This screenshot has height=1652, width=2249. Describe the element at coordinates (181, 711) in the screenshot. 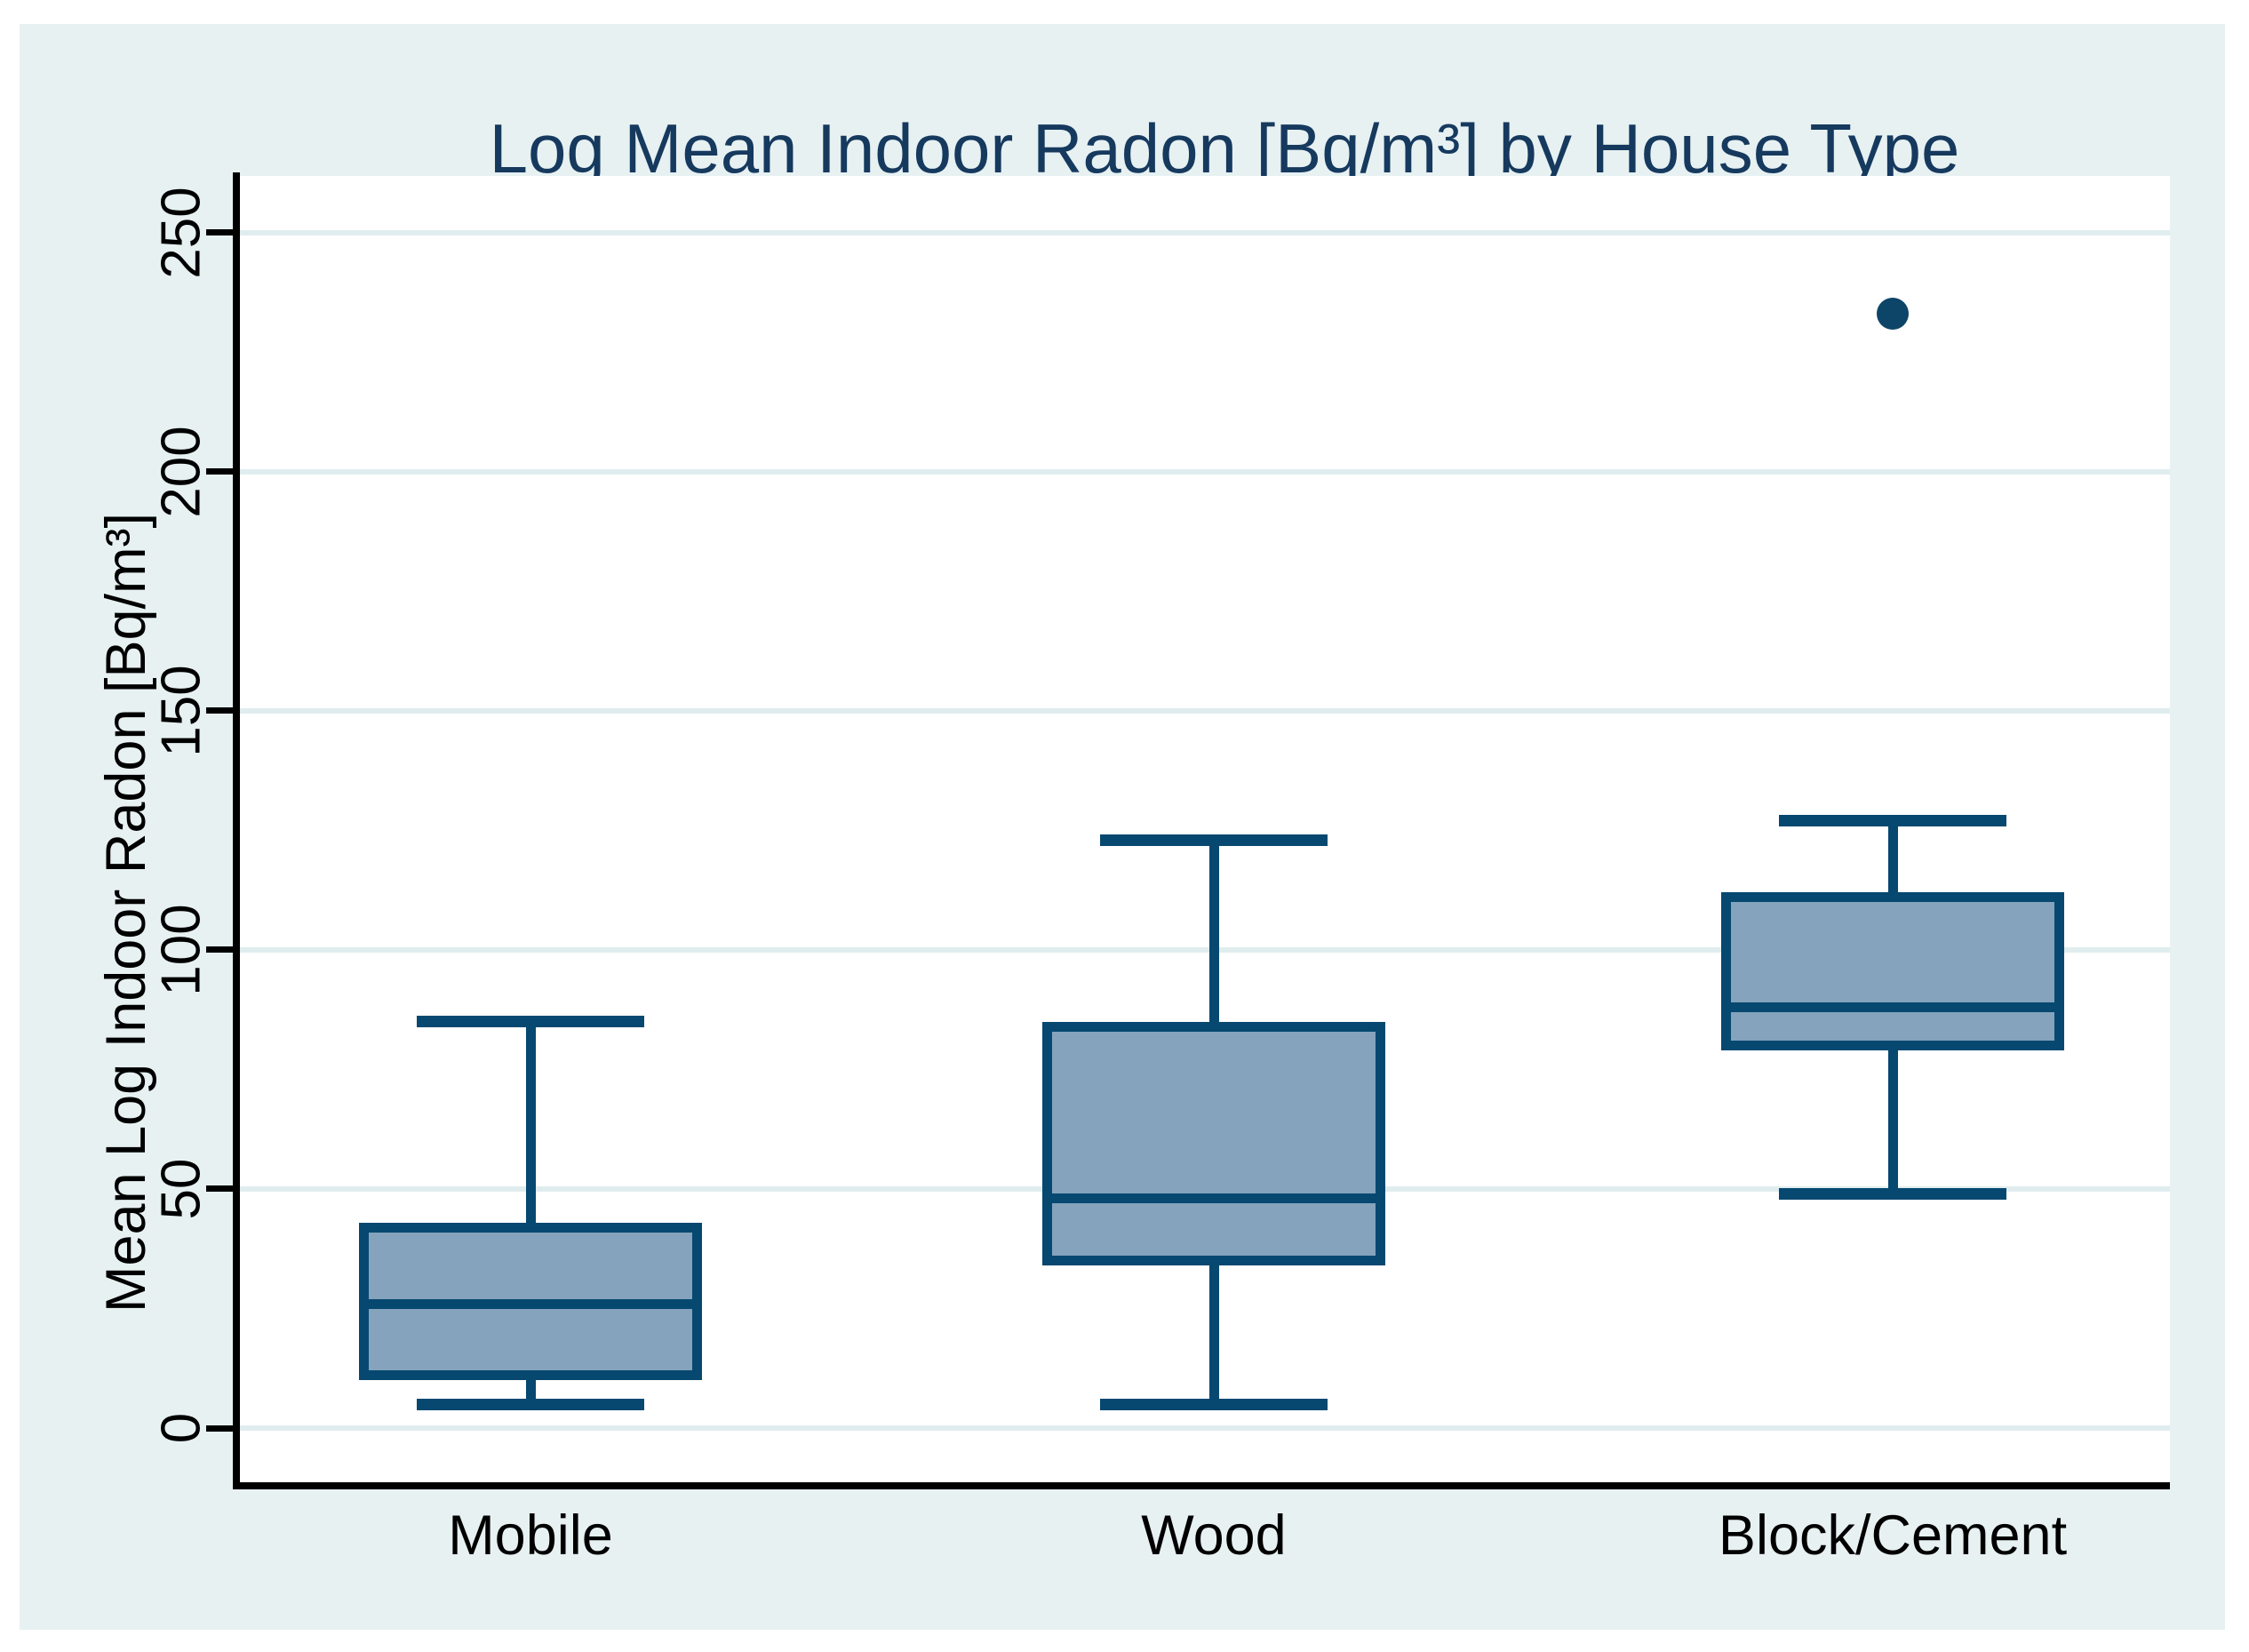

I see `y-tick-label: 150` at that location.